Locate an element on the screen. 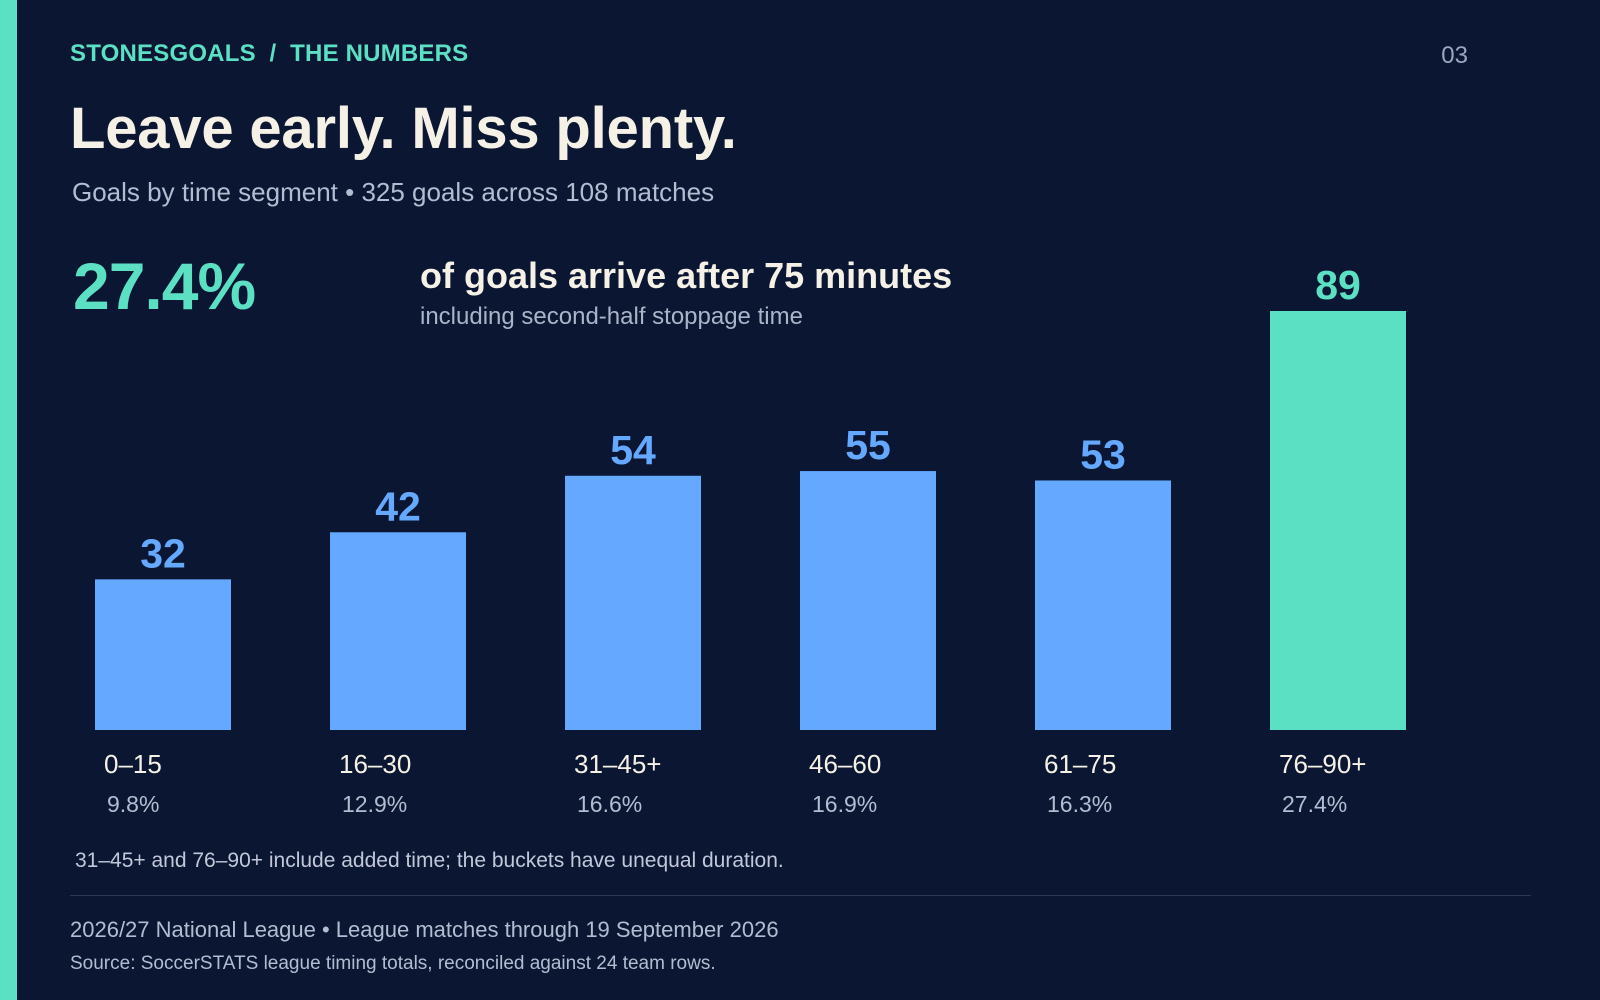  kicker: STONESGOALS / THE NUMBERS is located at coordinates (269, 54).